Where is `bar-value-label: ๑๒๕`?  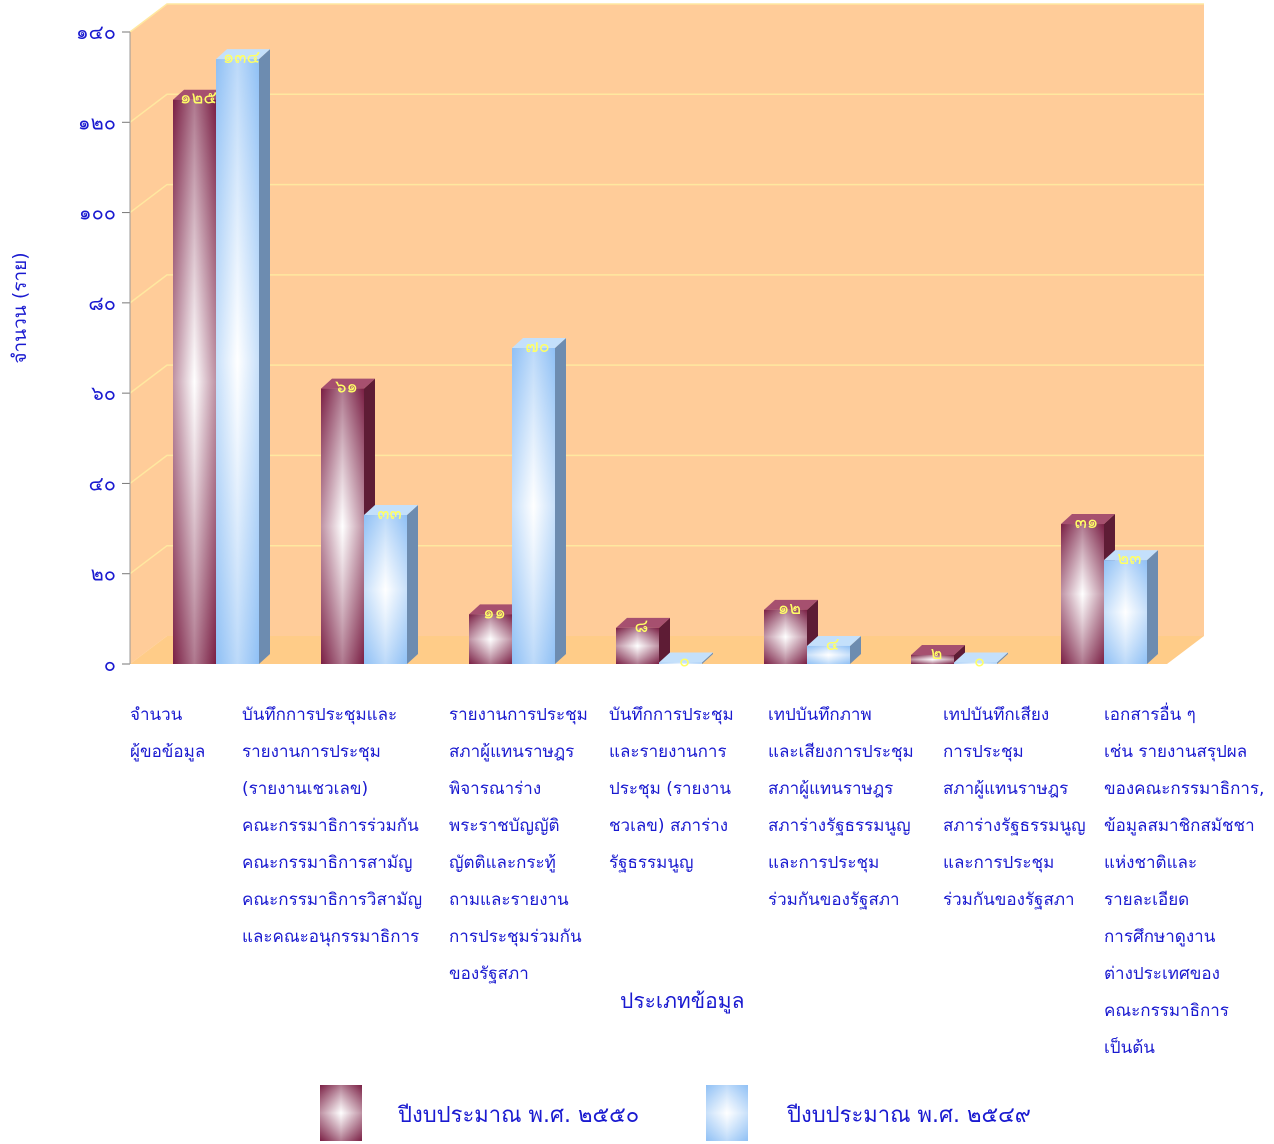 bar-value-label: ๑๒๕ is located at coordinates (198, 98).